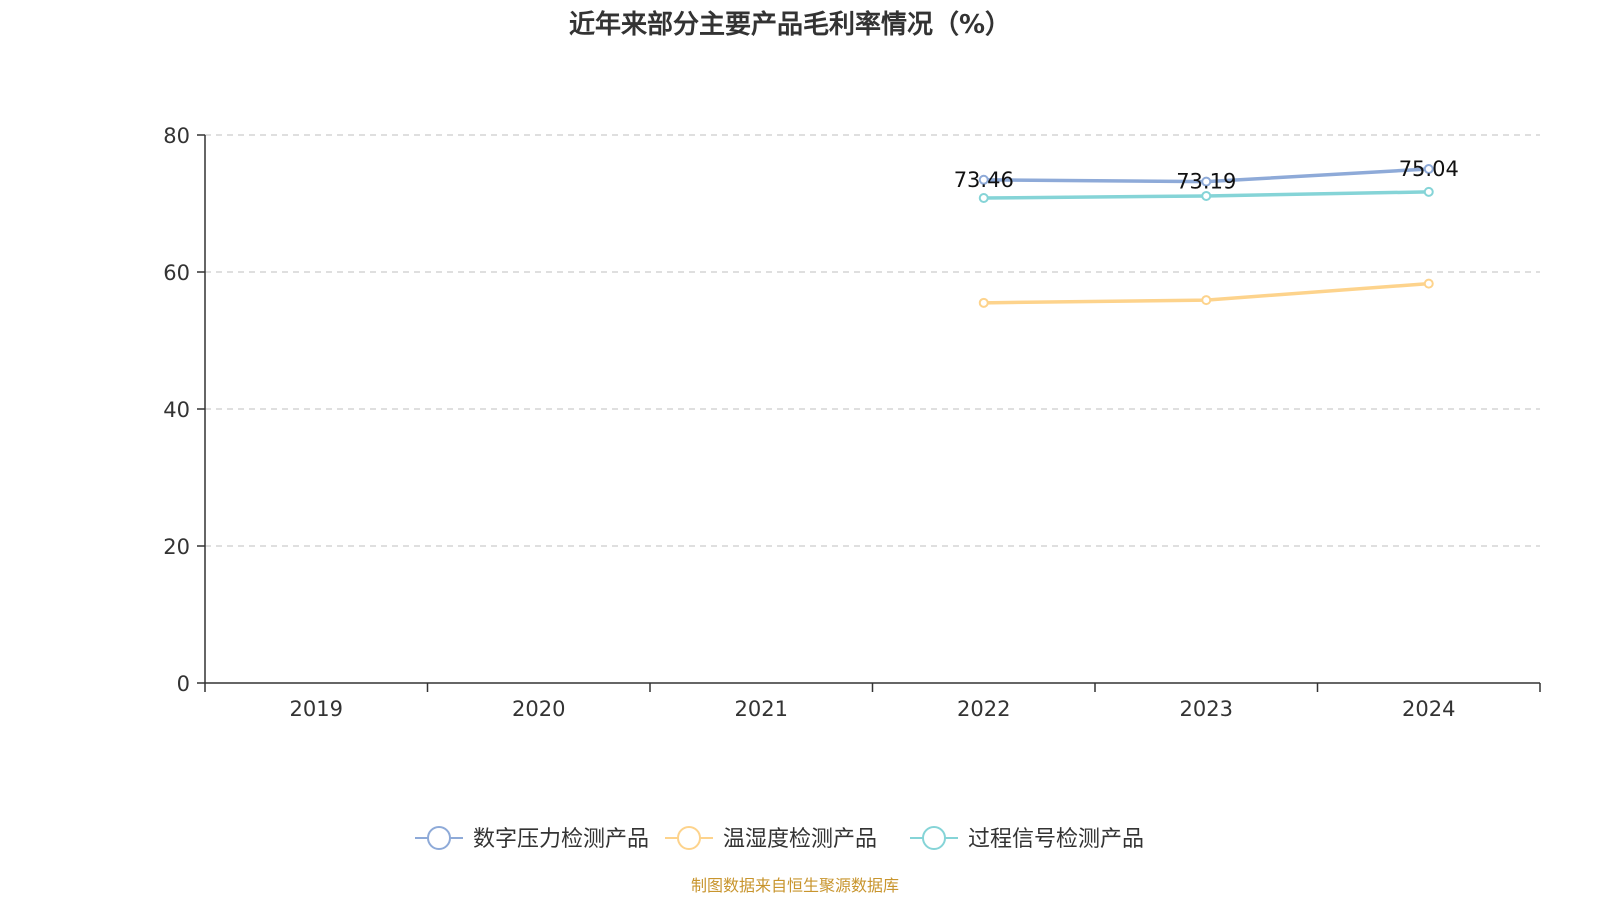 The height and width of the screenshot is (900, 1600). What do you see at coordinates (316, 709) in the screenshot?
I see `x-tick-label: 2019` at bounding box center [316, 709].